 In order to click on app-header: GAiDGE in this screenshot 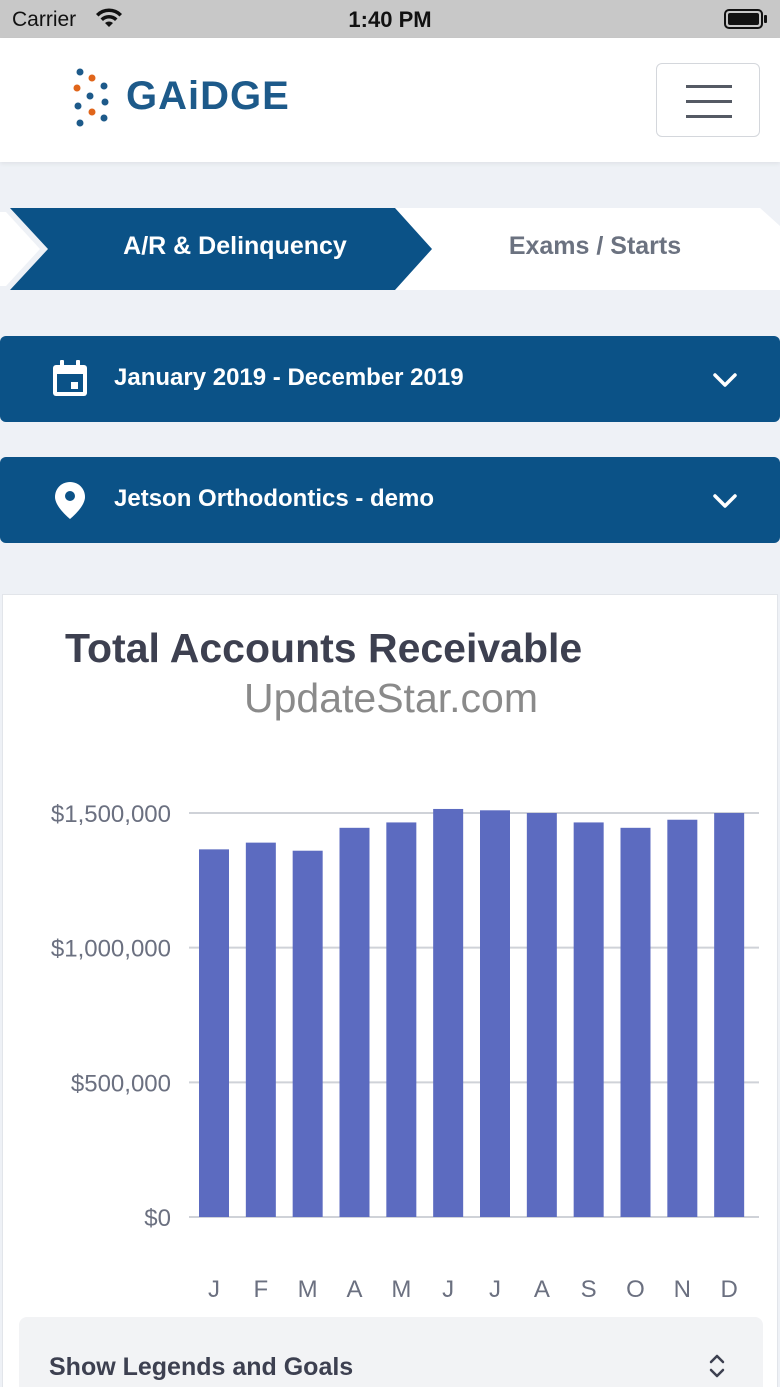, I will do `click(390, 100)`.